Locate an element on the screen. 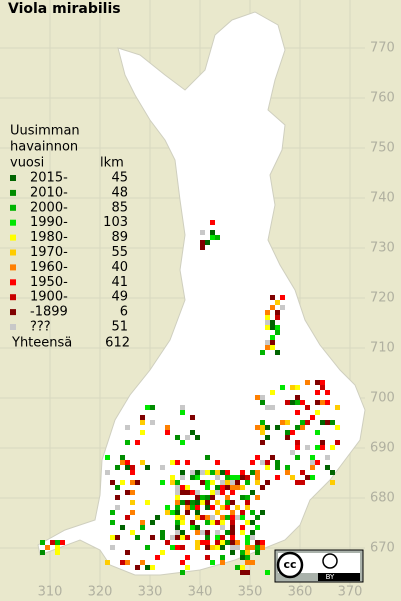  y-tick-label: 730 is located at coordinates (382, 248).